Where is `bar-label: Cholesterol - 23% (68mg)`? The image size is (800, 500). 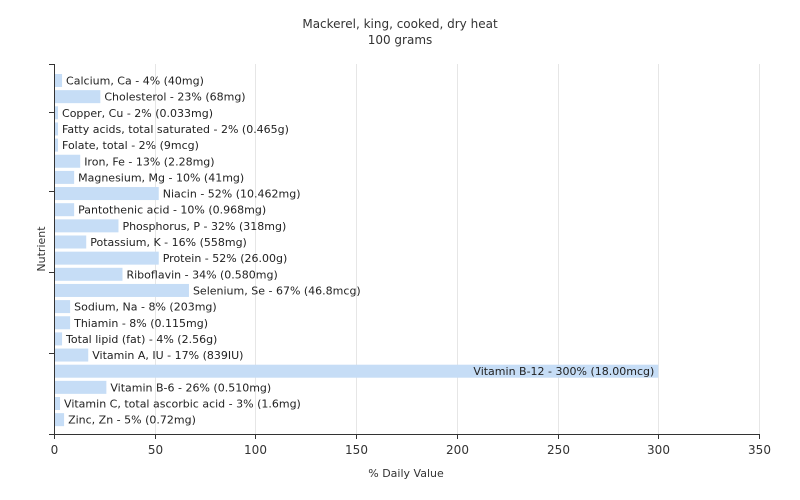 bar-label: Cholesterol - 23% (68mg) is located at coordinates (174, 97).